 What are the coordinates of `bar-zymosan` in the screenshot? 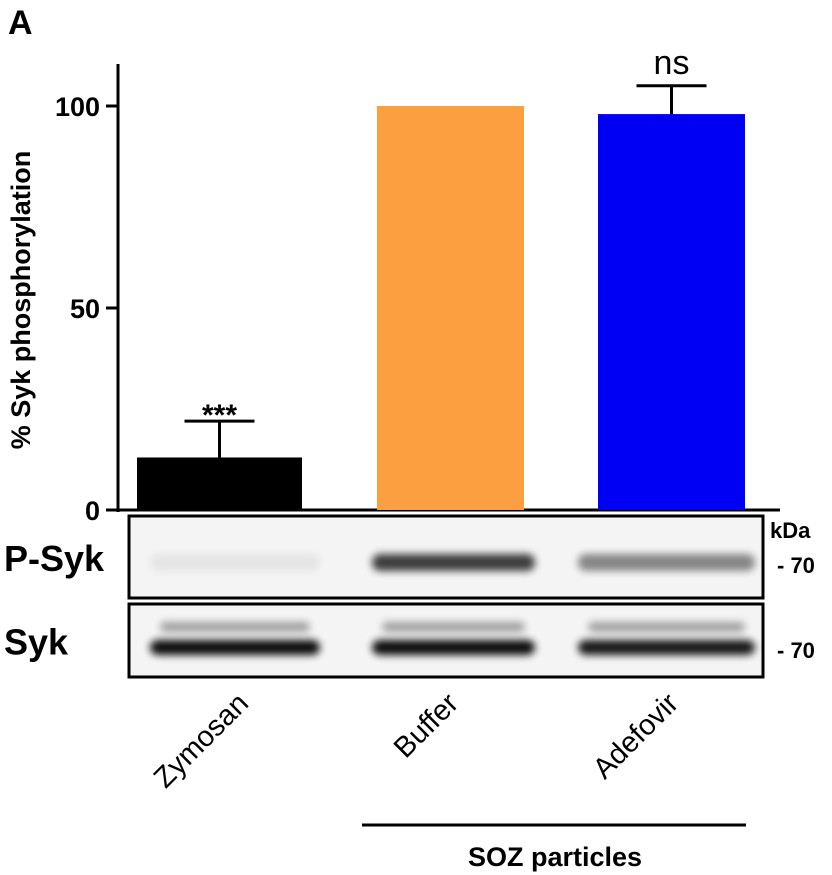 It's located at (219, 483).